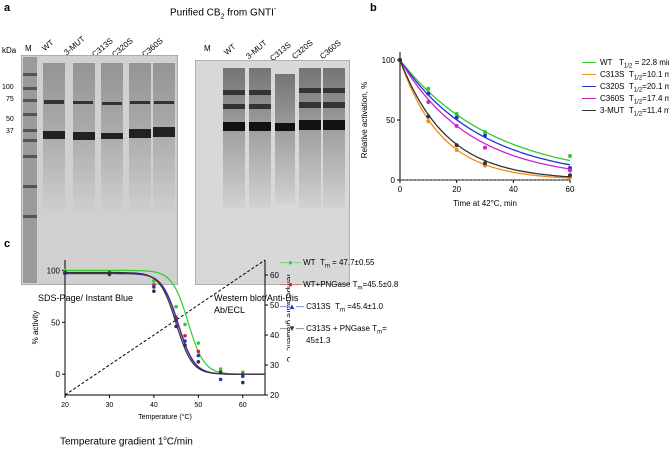 The height and width of the screenshot is (453, 669). What do you see at coordinates (384, 328) in the screenshot?
I see `legend-c-val: =` at bounding box center [384, 328].